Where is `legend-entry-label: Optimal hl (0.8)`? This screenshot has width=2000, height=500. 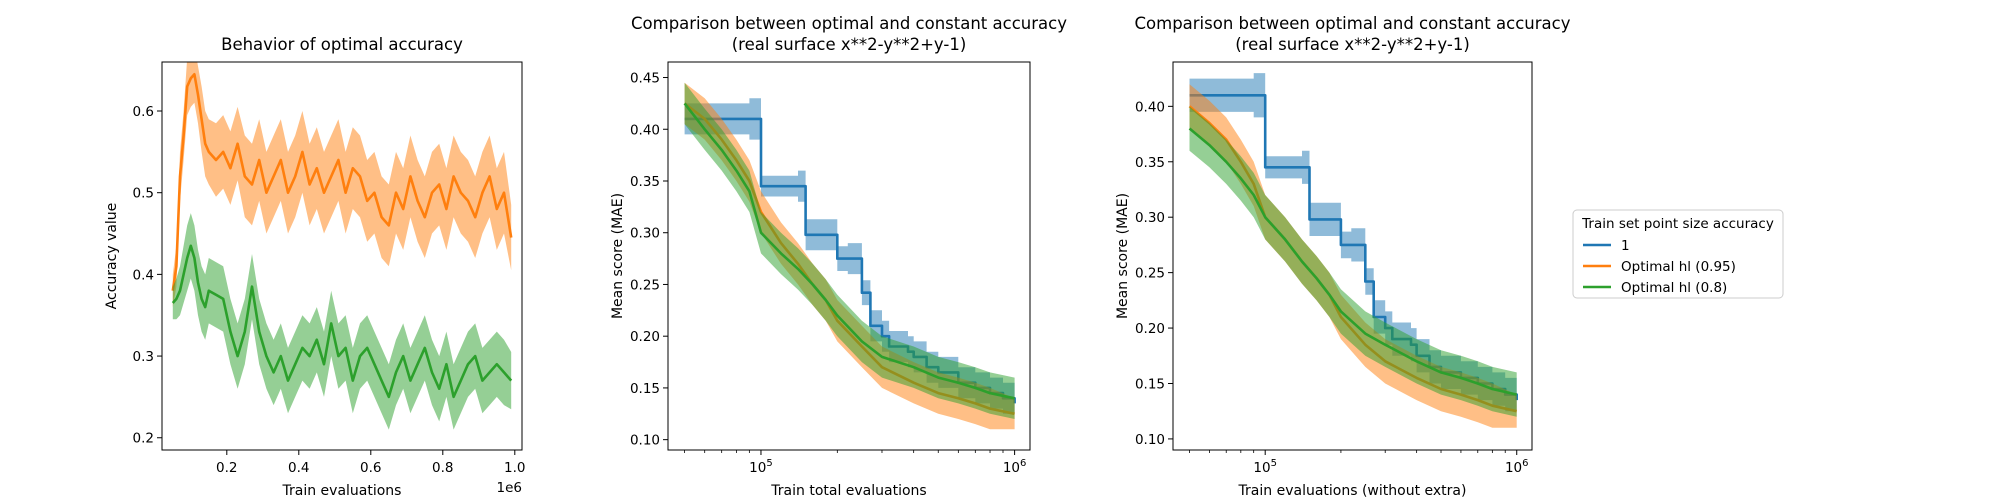 legend-entry-label: Optimal hl (0.8) is located at coordinates (1674, 288).